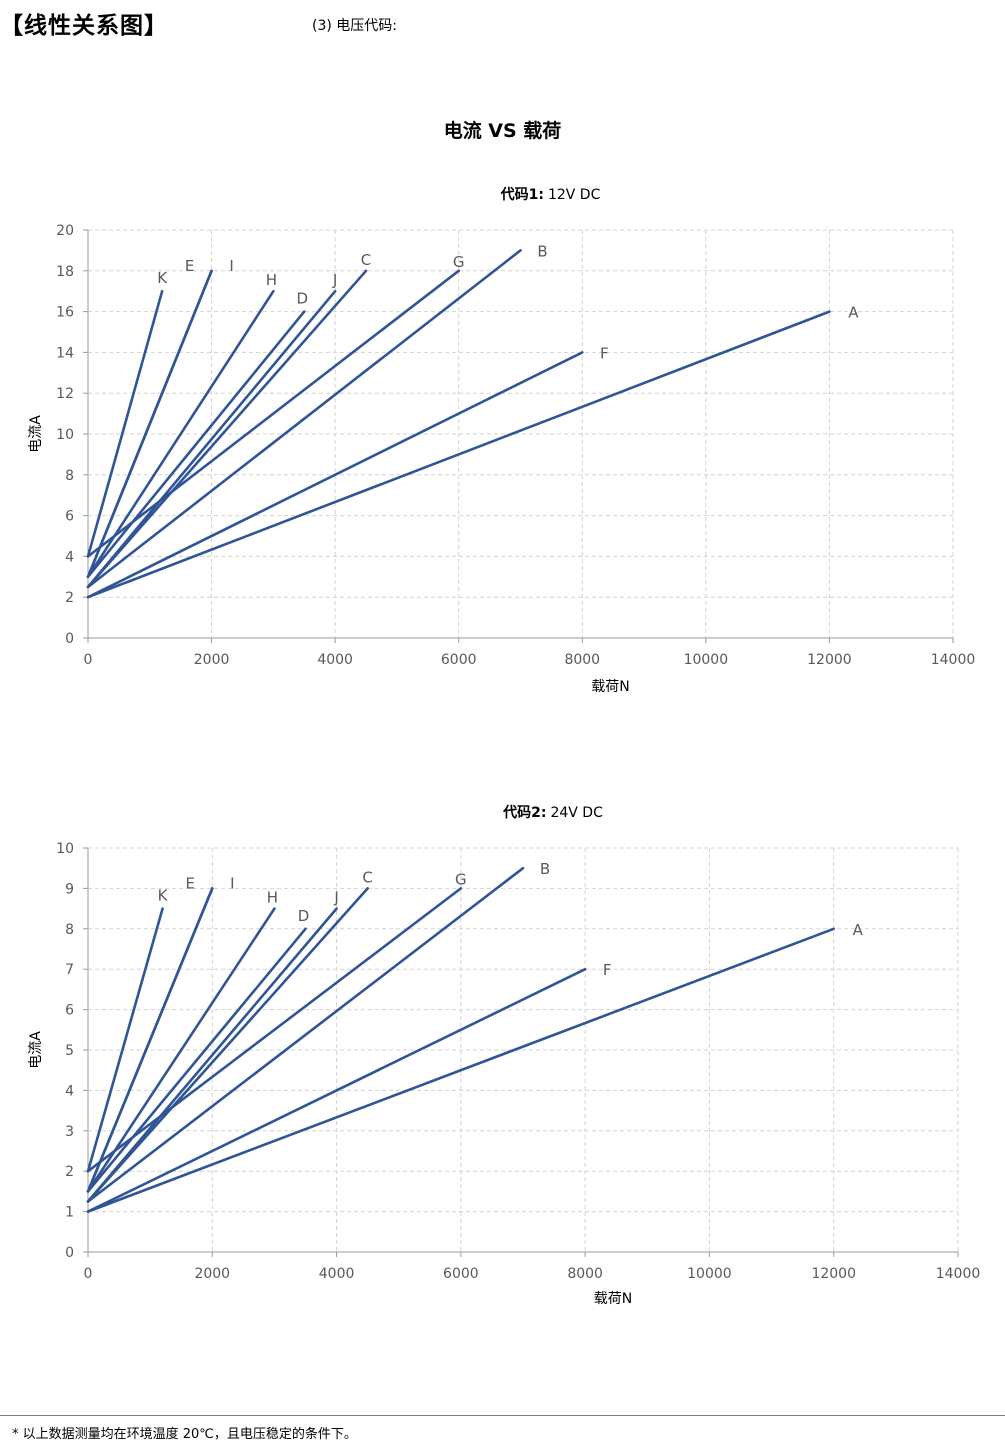 This screenshot has height=1443, width=1005. Describe the element at coordinates (502, 1415) in the screenshot. I see `footer-divider` at that location.